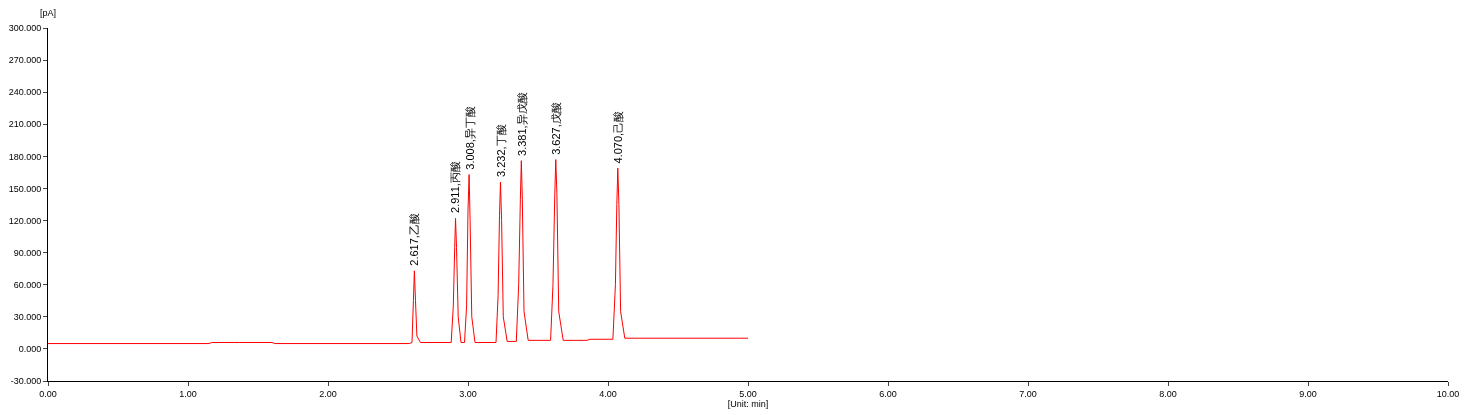  Describe the element at coordinates (188, 393) in the screenshot. I see `x-tick-label: 1.00` at that location.